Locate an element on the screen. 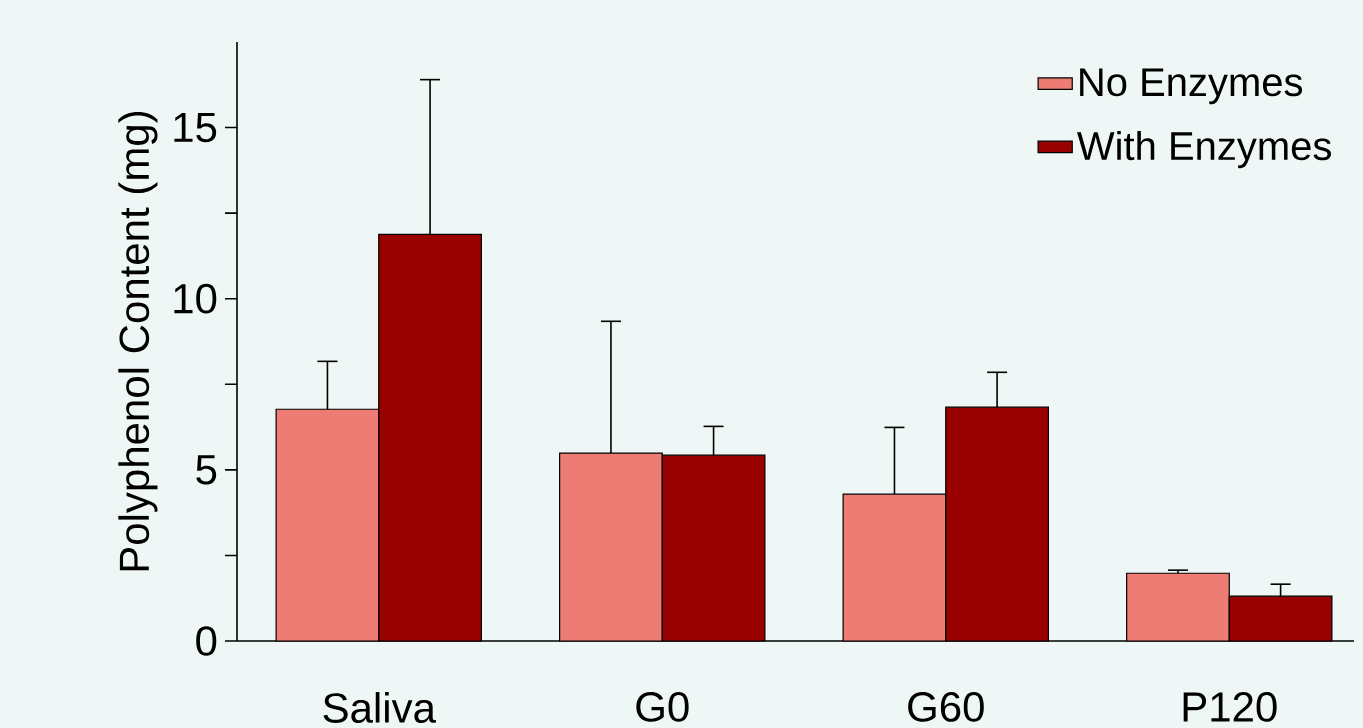  y-tick-label: 0 is located at coordinates (206, 641).